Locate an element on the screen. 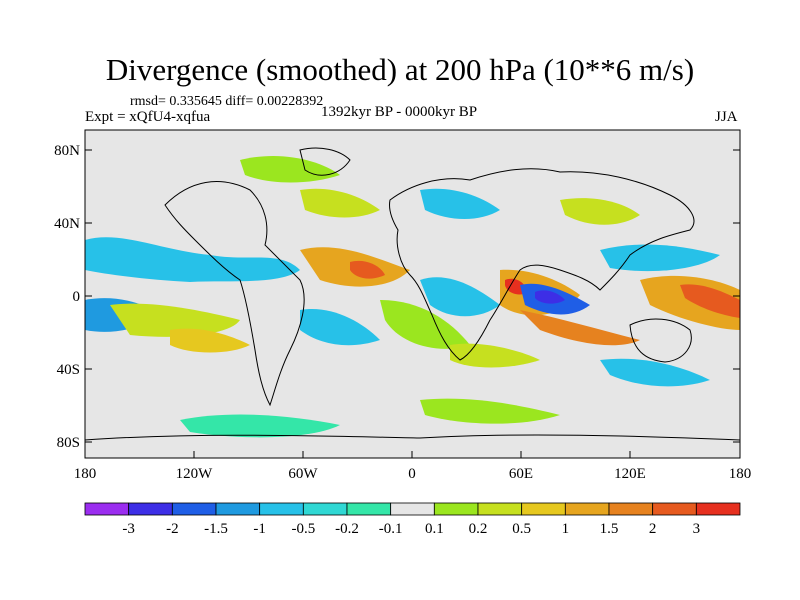  season-label: JJA is located at coordinates (726, 117).